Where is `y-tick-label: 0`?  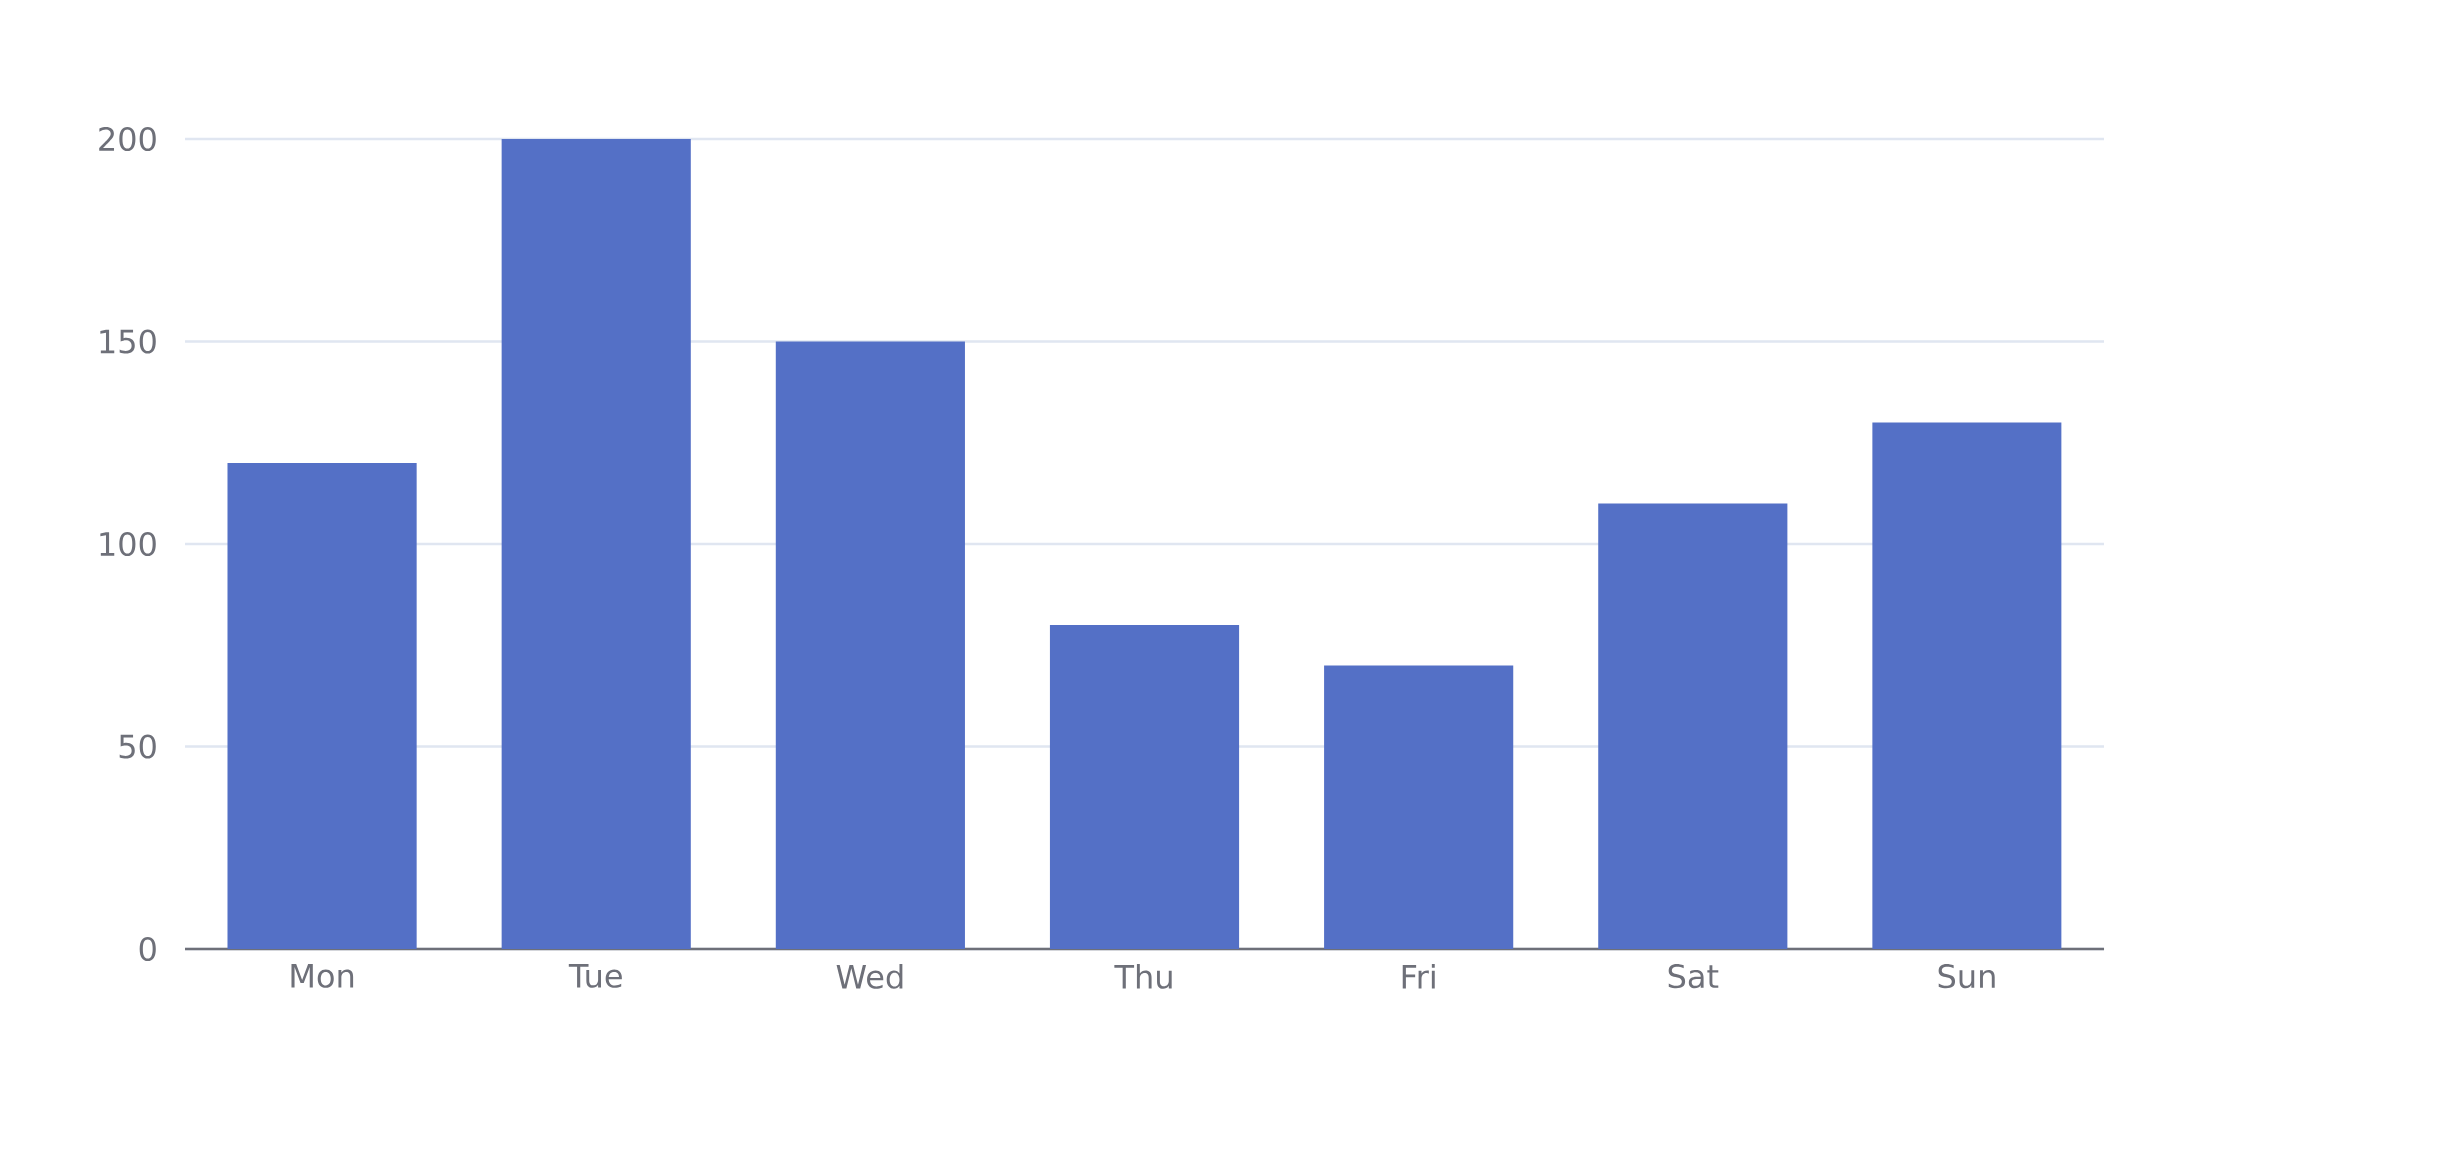 y-tick-label: 0 is located at coordinates (147, 949).